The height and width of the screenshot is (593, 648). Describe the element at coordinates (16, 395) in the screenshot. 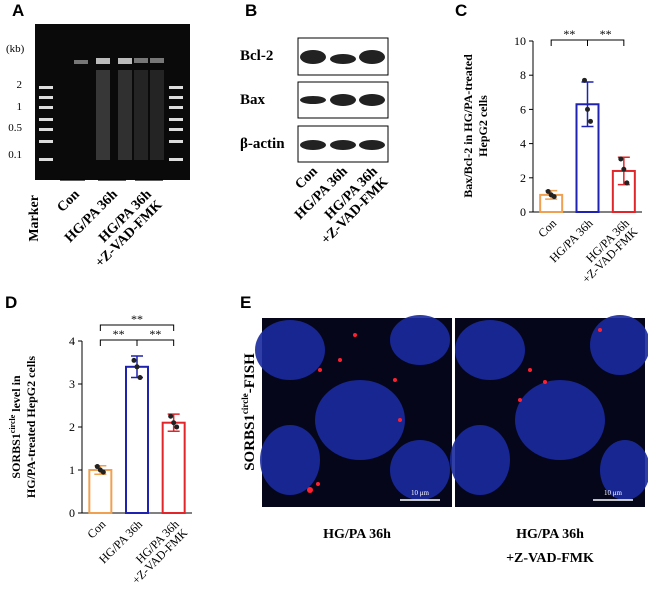

I see `y-label-part: level in` at that location.